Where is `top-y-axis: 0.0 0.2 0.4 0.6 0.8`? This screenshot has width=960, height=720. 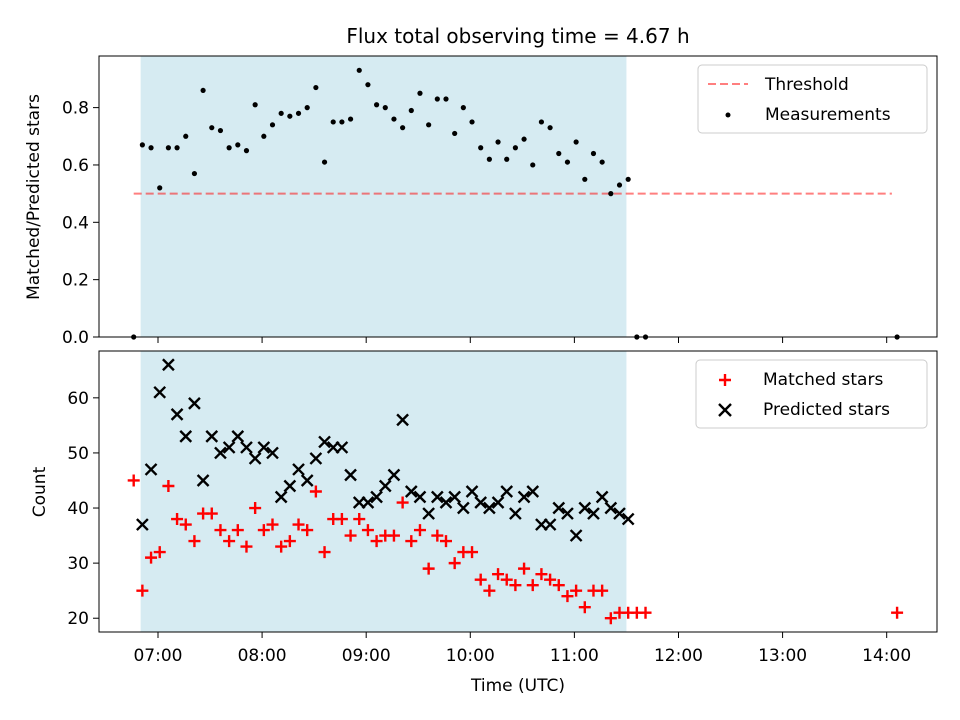
top-y-axis: 0.0 0.2 0.4 0.6 0.8 is located at coordinates (80, 223).